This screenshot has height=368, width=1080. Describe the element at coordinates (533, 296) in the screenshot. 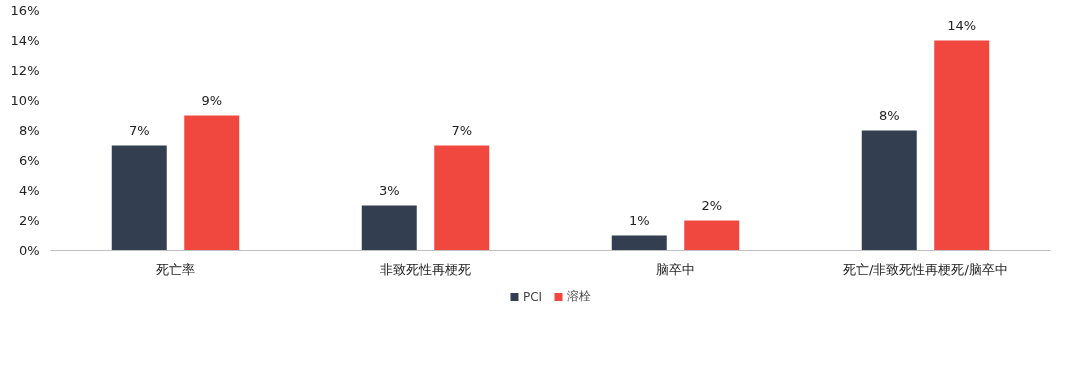

I see `legend-label: PCI` at that location.